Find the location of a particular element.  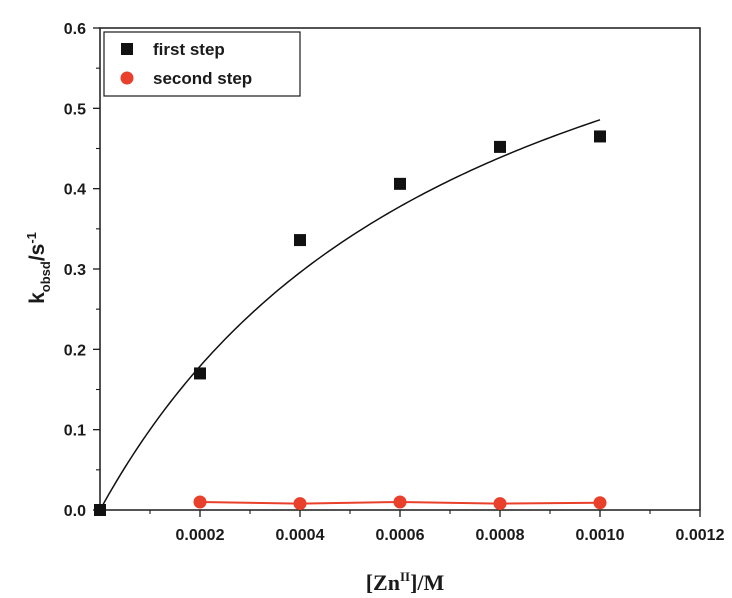

x-axis-label: [ZnII]/M is located at coordinates (405, 582).